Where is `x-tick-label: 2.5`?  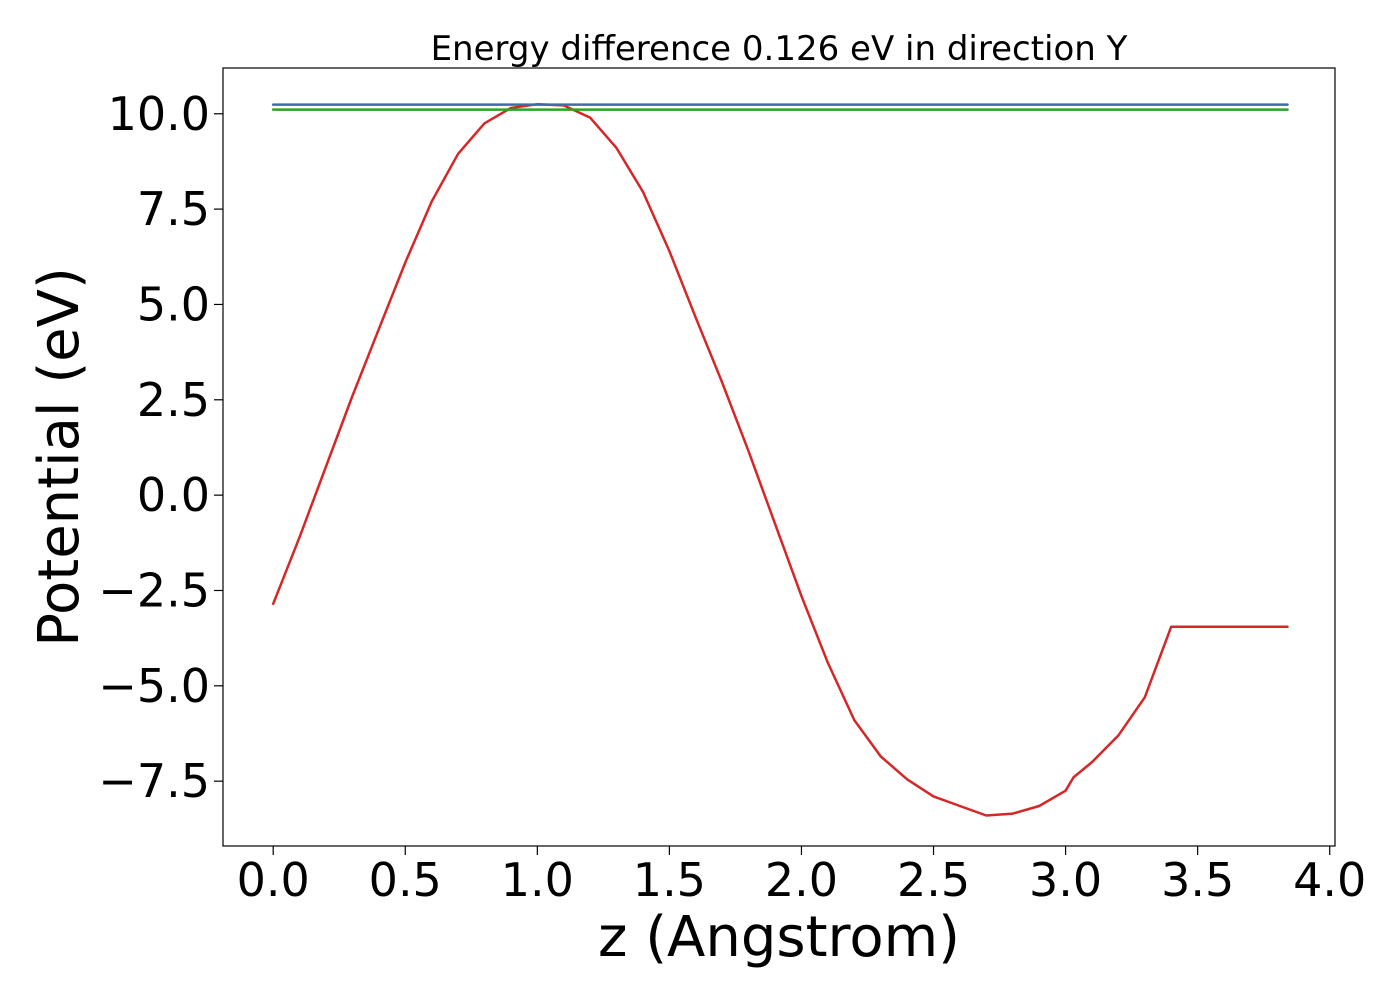 x-tick-label: 2.5 is located at coordinates (933, 880).